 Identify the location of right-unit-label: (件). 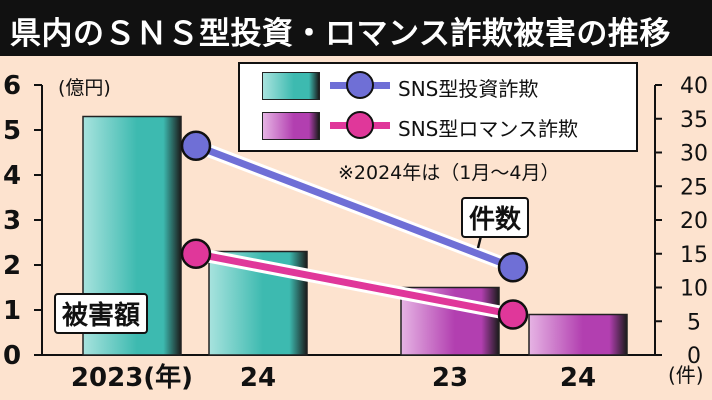
(686, 375).